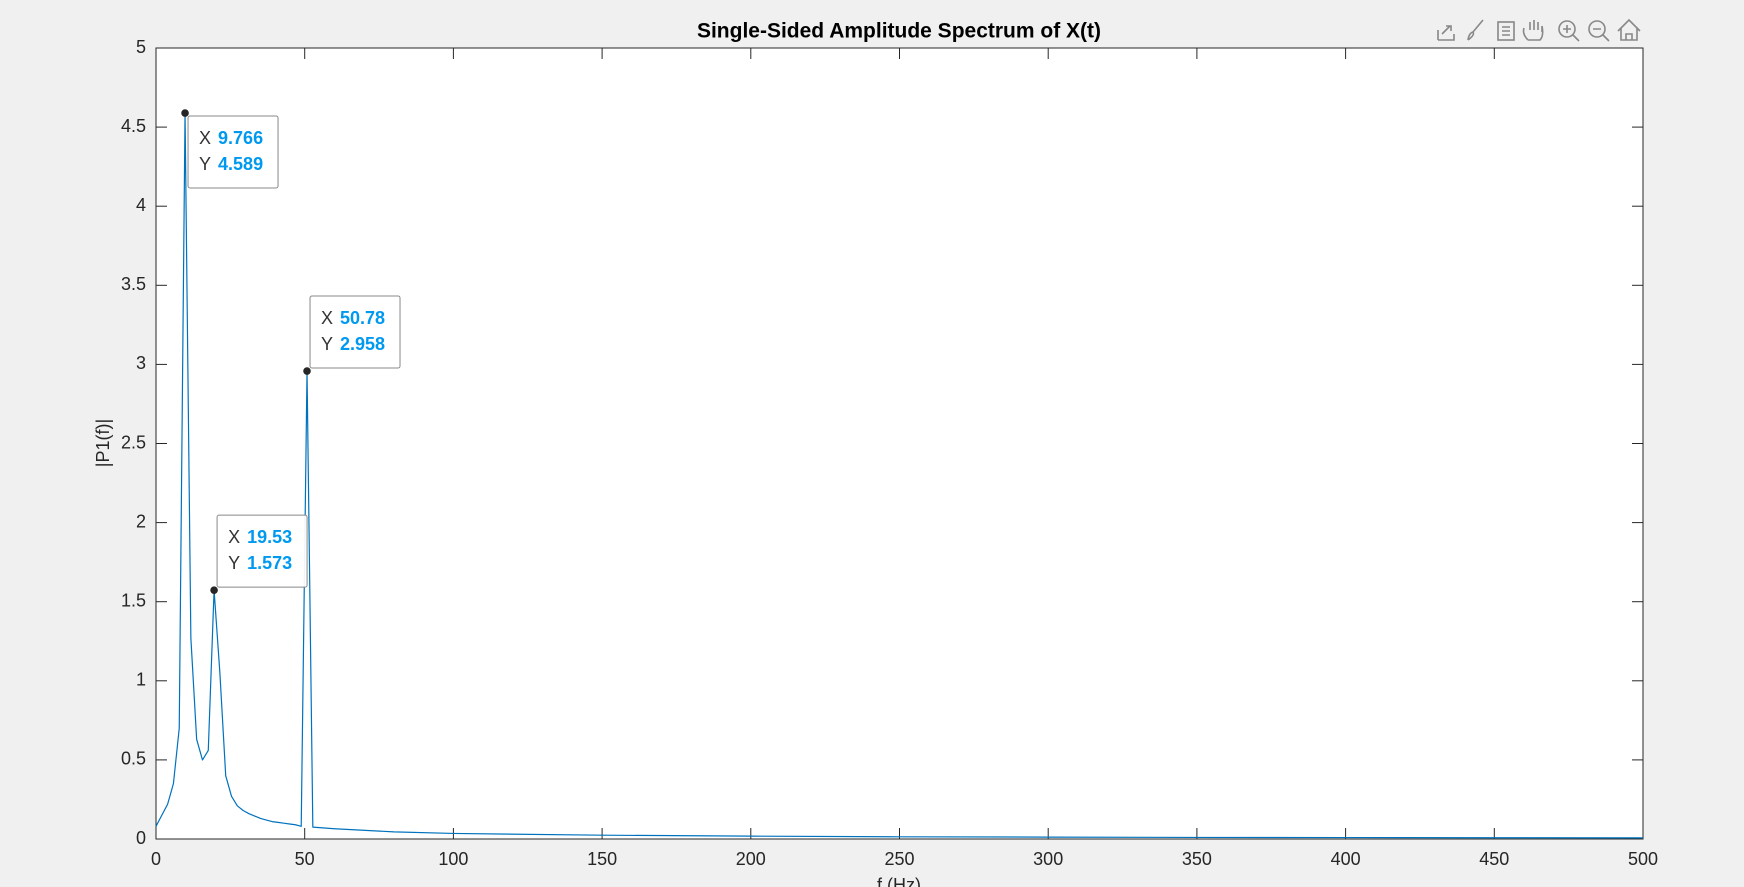  Describe the element at coordinates (305, 859) in the screenshot. I see `x-tick-label: 50` at that location.